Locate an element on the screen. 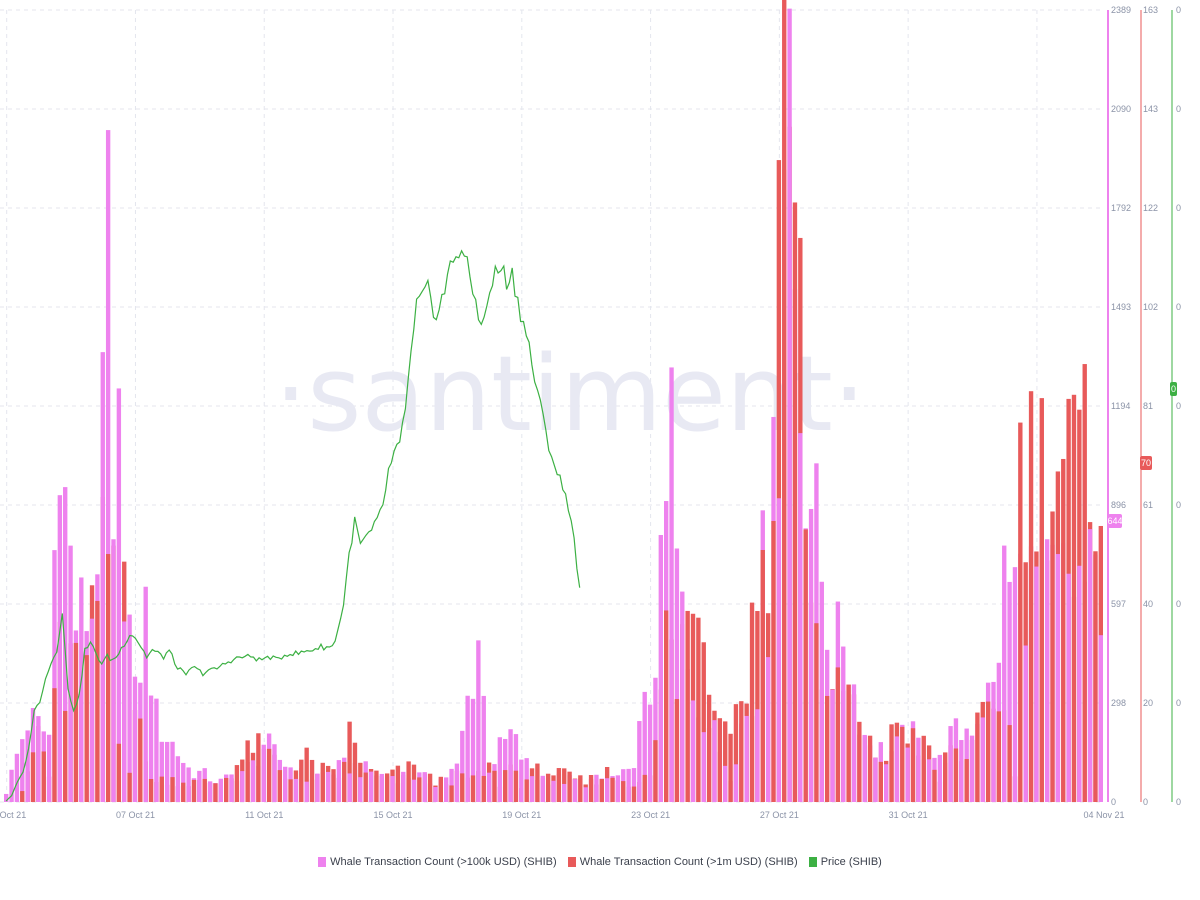  left-axis-tick: 597 is located at coordinates (1118, 604).